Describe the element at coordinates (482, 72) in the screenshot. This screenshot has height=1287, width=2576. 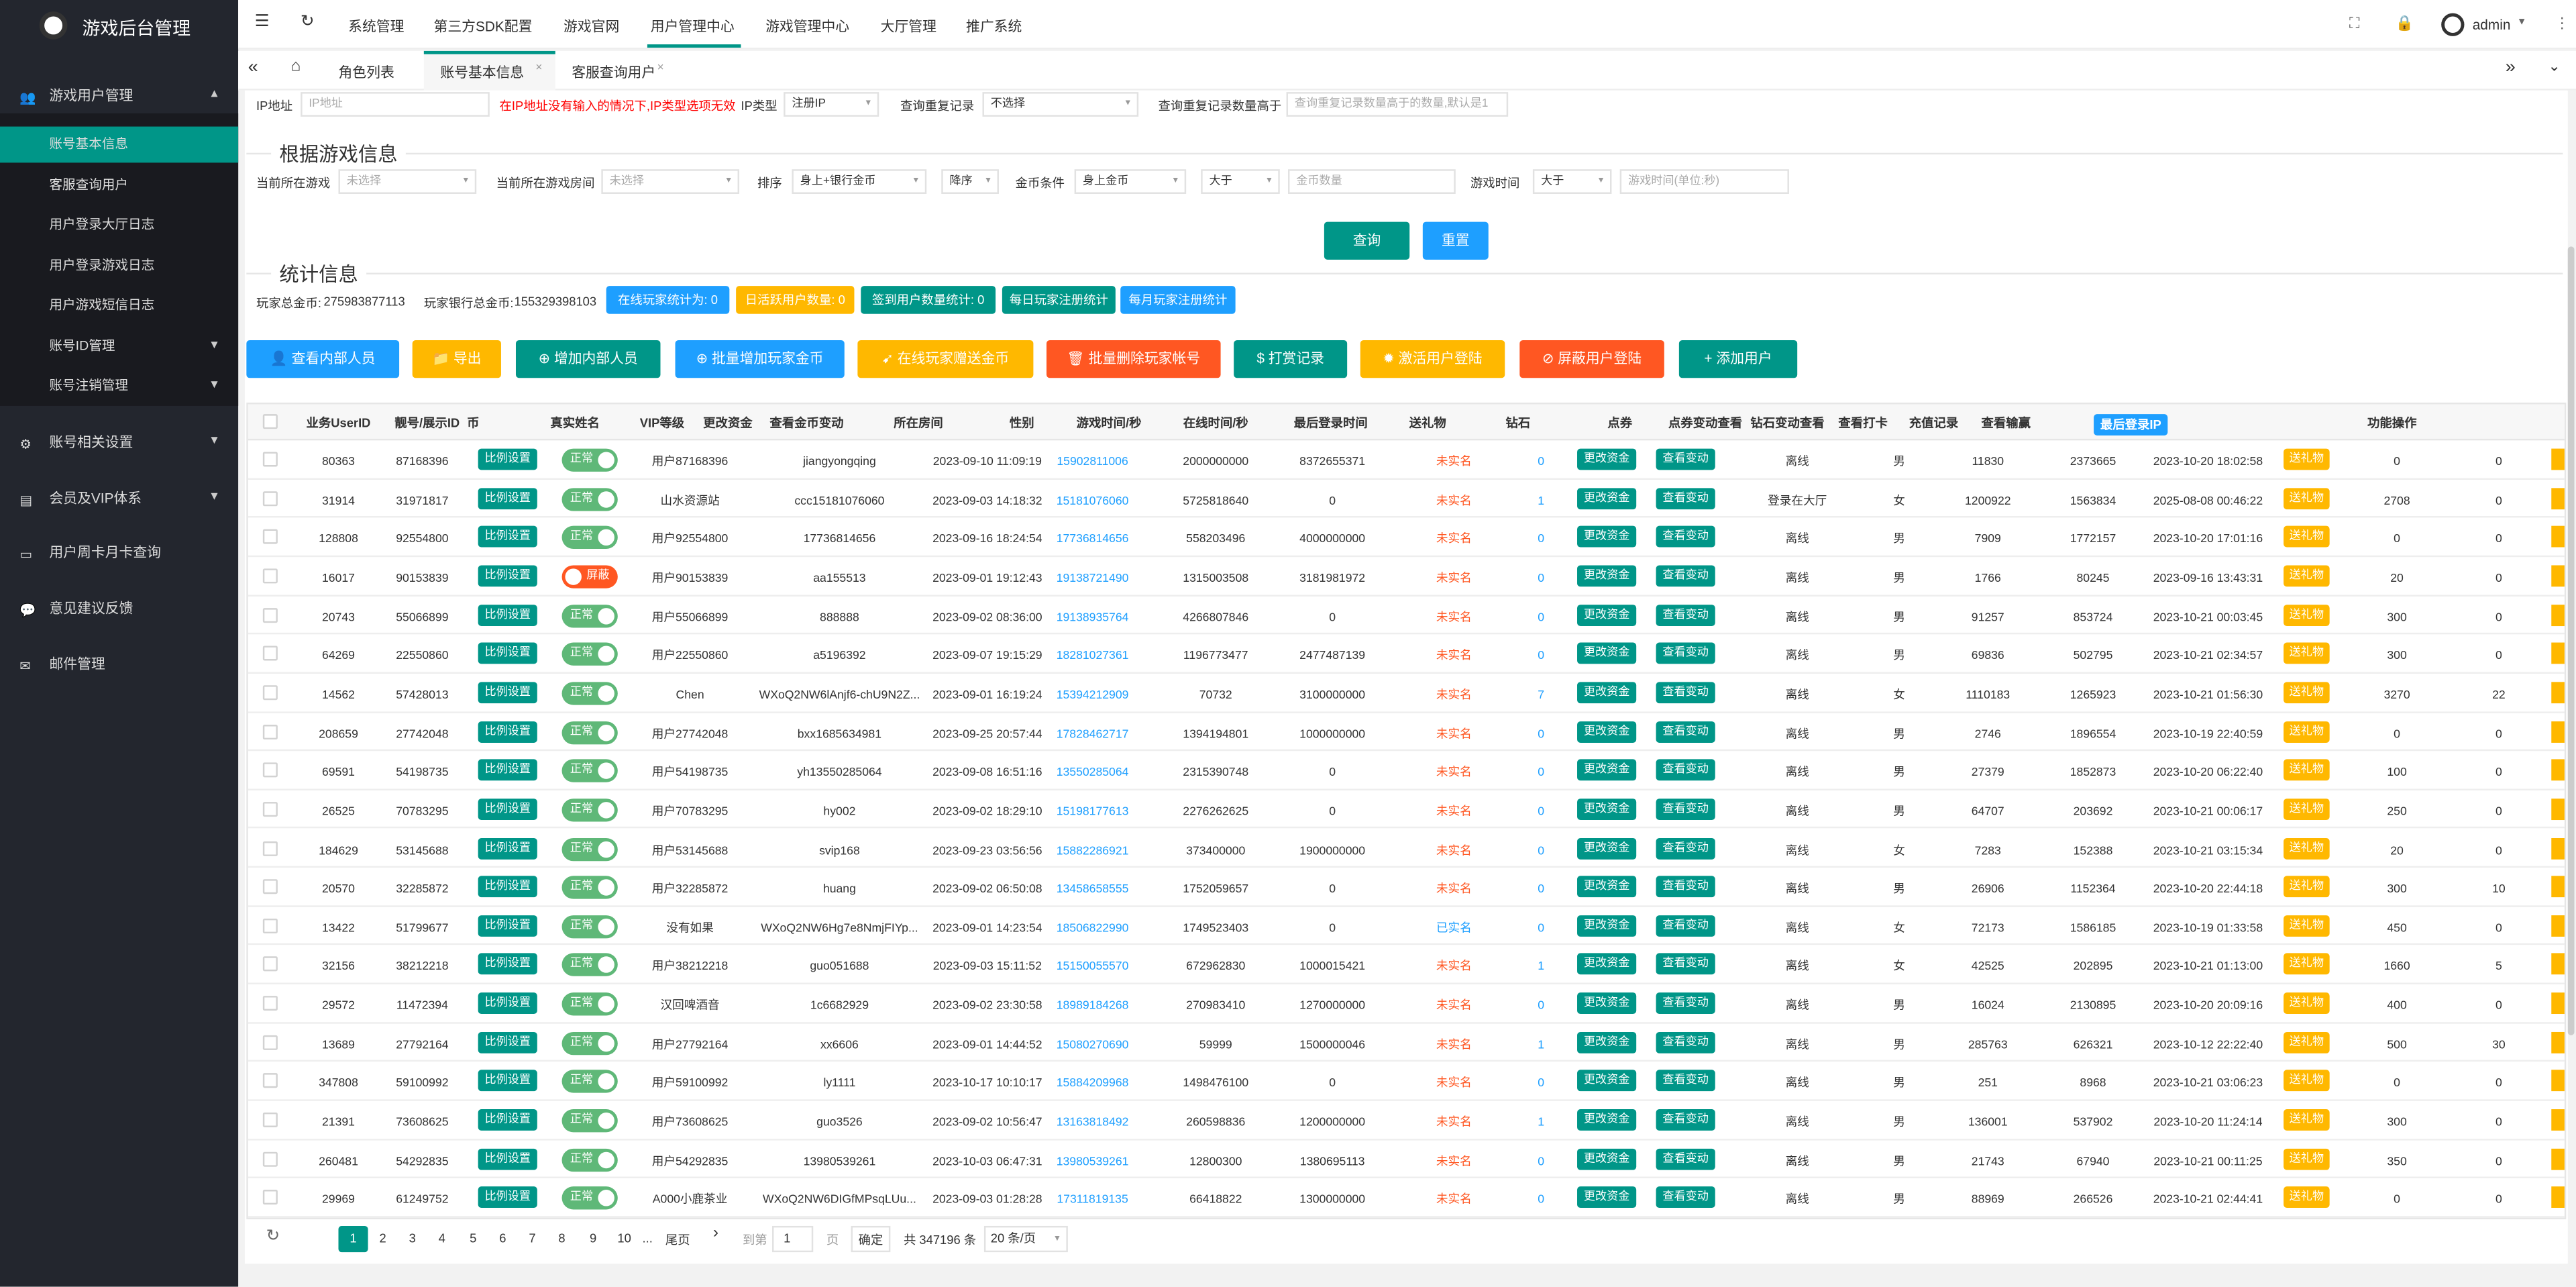
I see `tab: 账号基本信息` at that location.